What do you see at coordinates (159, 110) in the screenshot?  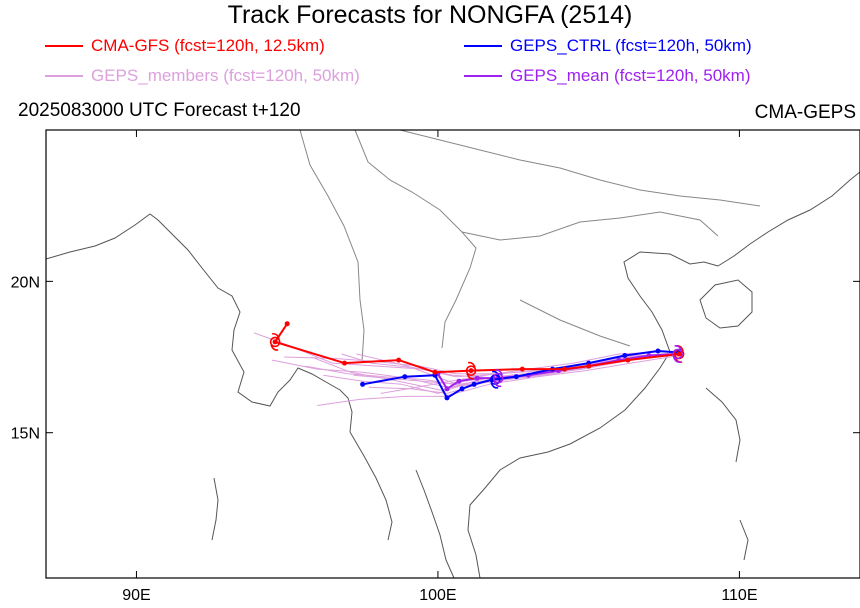 I see `forecast-time-label: 2025083000 UTC Forecast t+120` at bounding box center [159, 110].